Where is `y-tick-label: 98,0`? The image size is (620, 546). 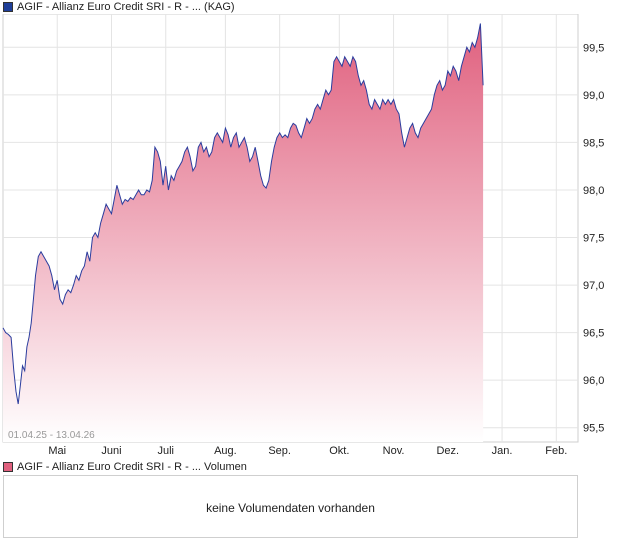 y-tick-label: 98,0 is located at coordinates (593, 191).